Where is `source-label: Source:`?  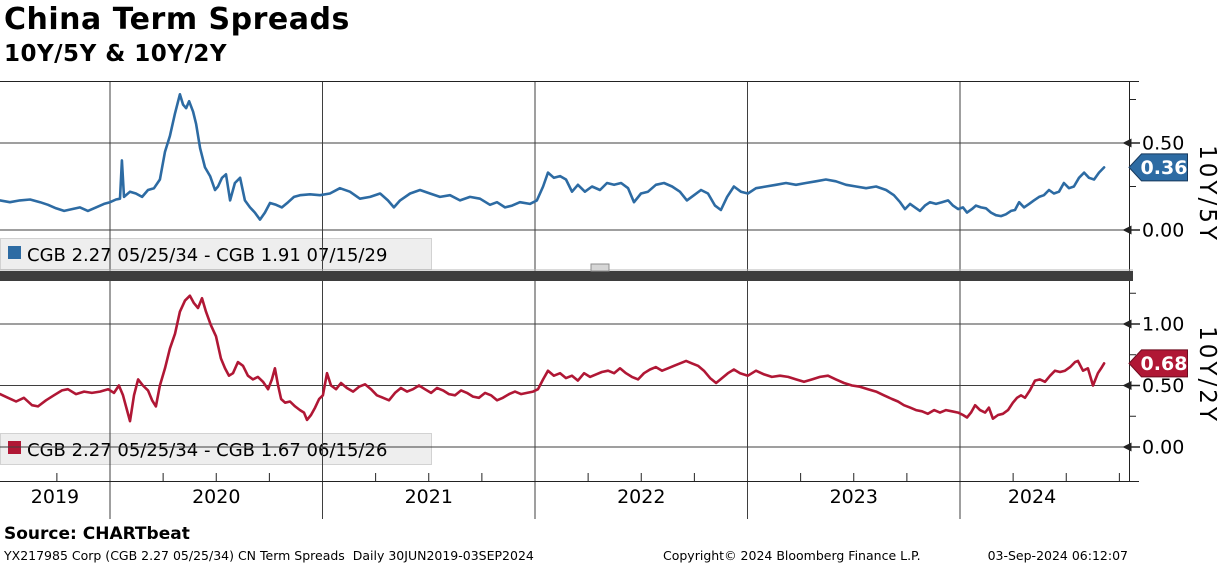
source-label: Source: is located at coordinates (40, 534).